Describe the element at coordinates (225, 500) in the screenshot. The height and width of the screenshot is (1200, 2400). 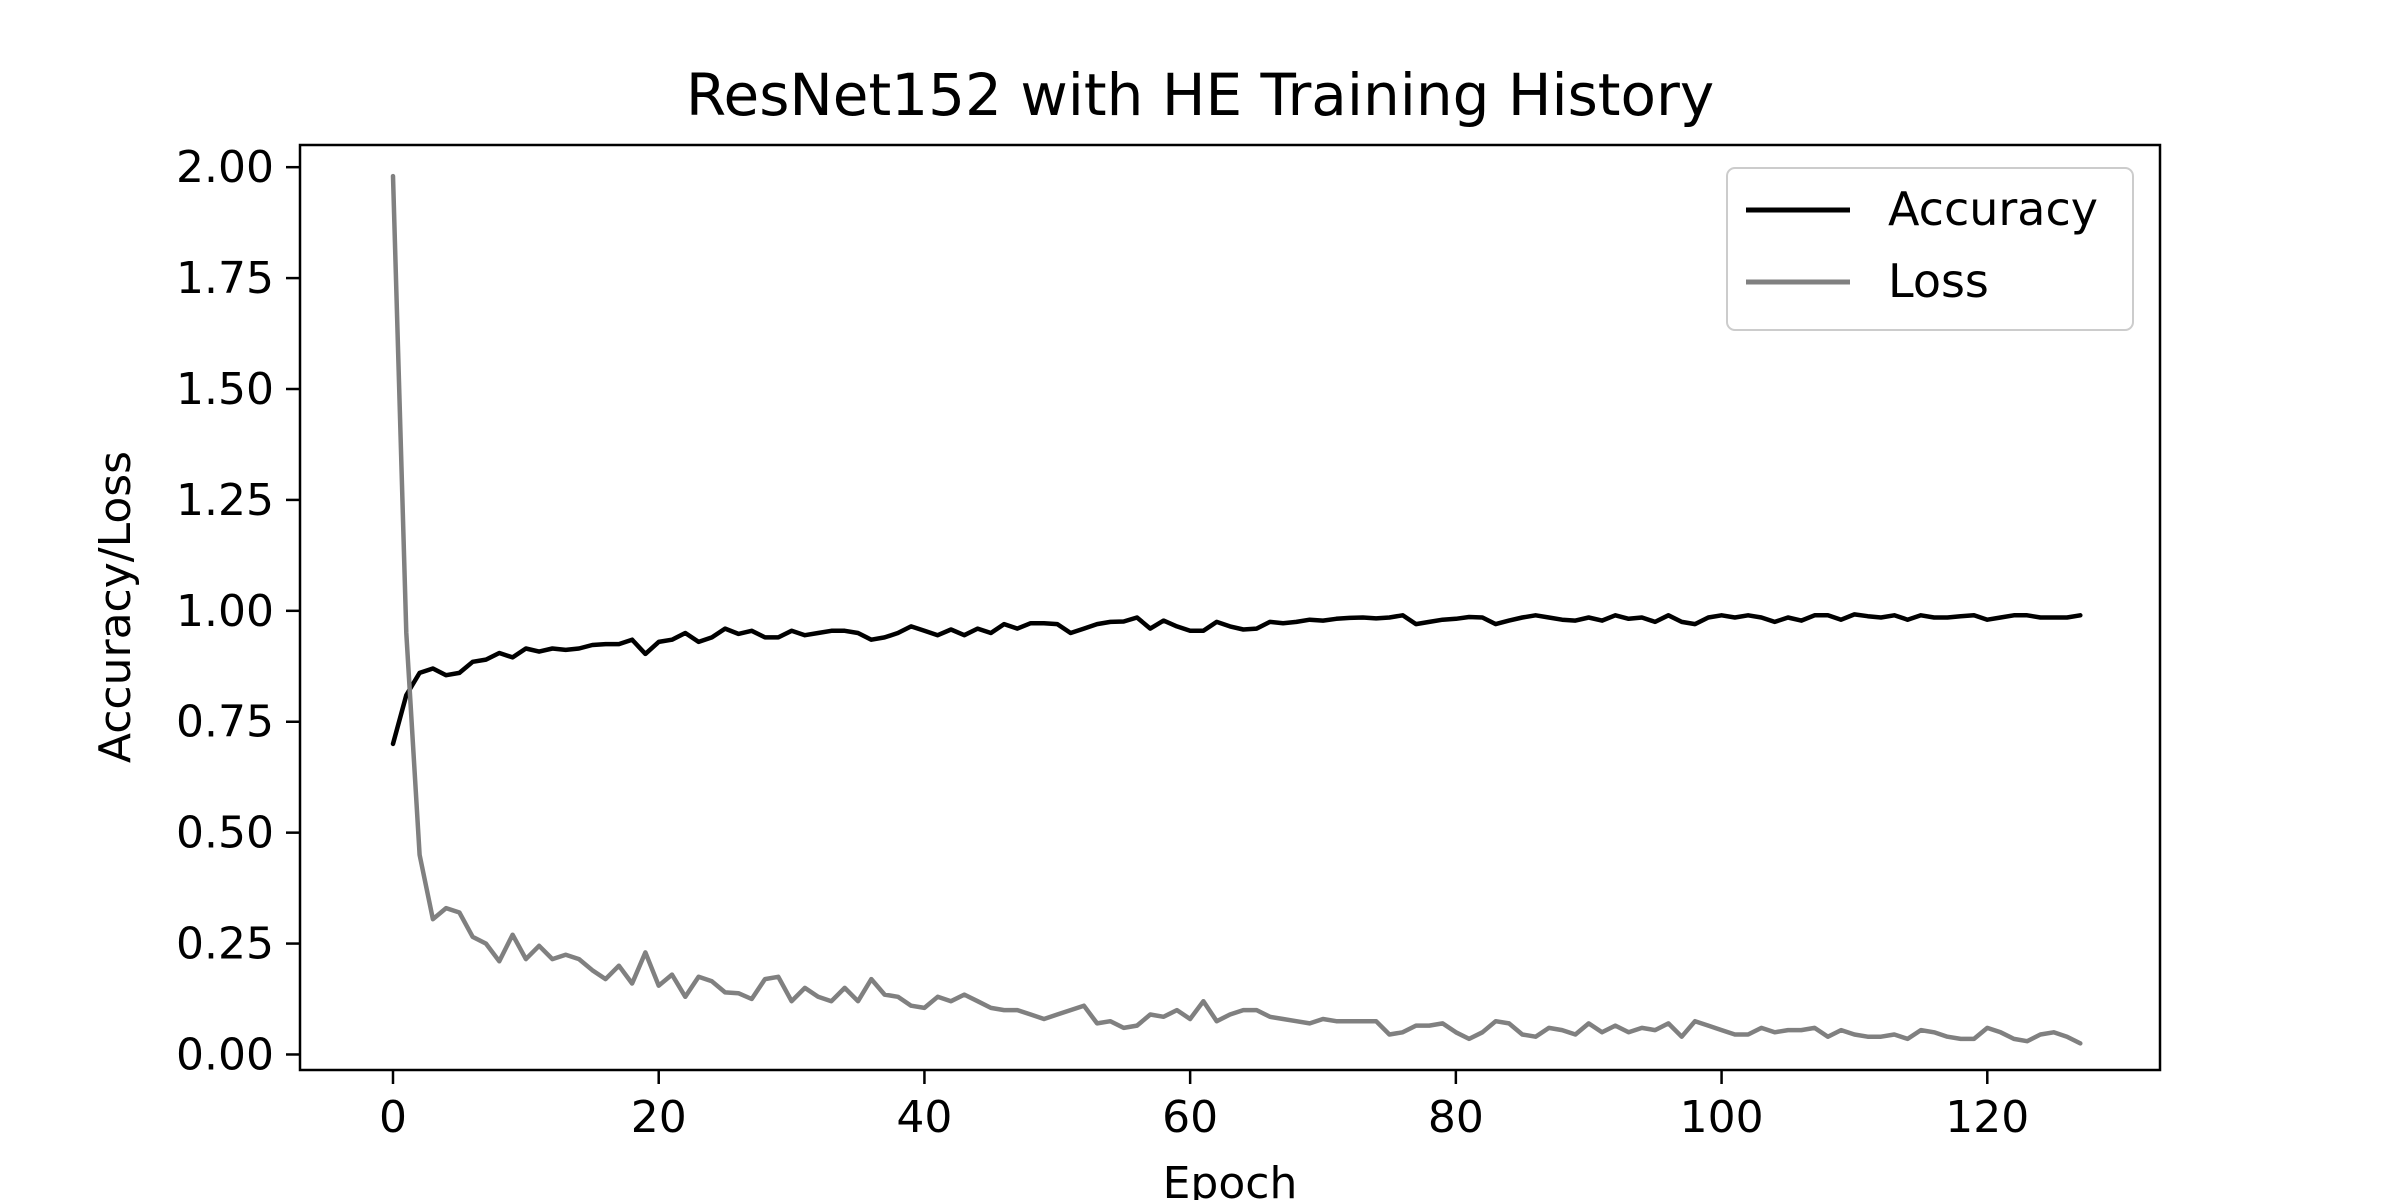
I see `y-tick-label: 1.25` at that location.